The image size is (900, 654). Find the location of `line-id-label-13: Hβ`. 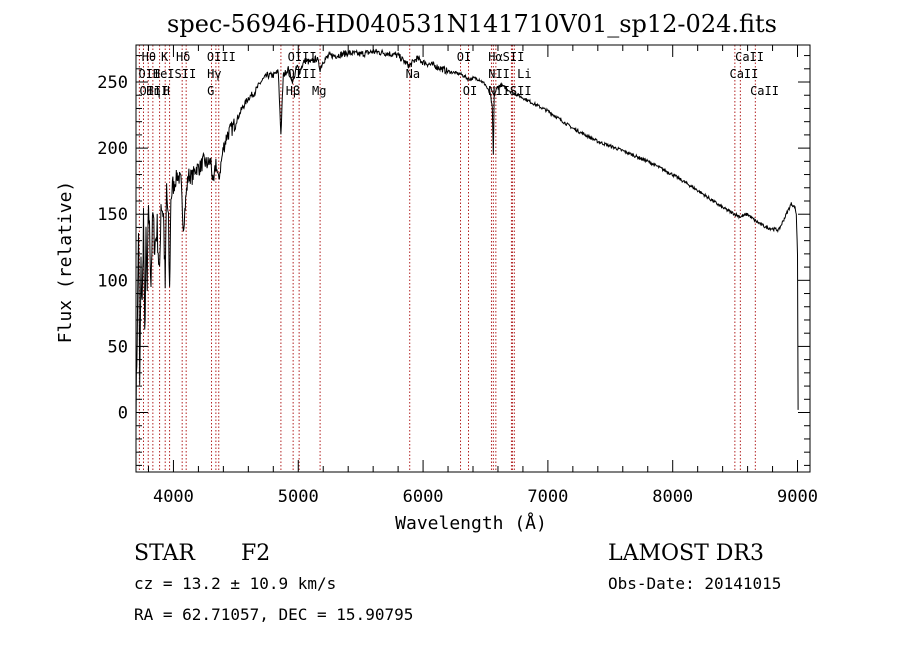

line-id-label-13: Hβ is located at coordinates (293, 91).